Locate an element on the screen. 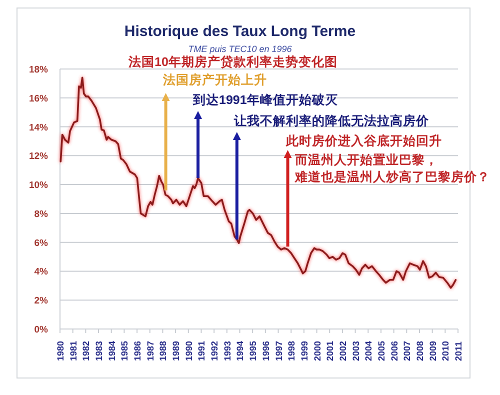 This screenshot has width=500, height=395. x-tick-label: 2006 is located at coordinates (394, 350).